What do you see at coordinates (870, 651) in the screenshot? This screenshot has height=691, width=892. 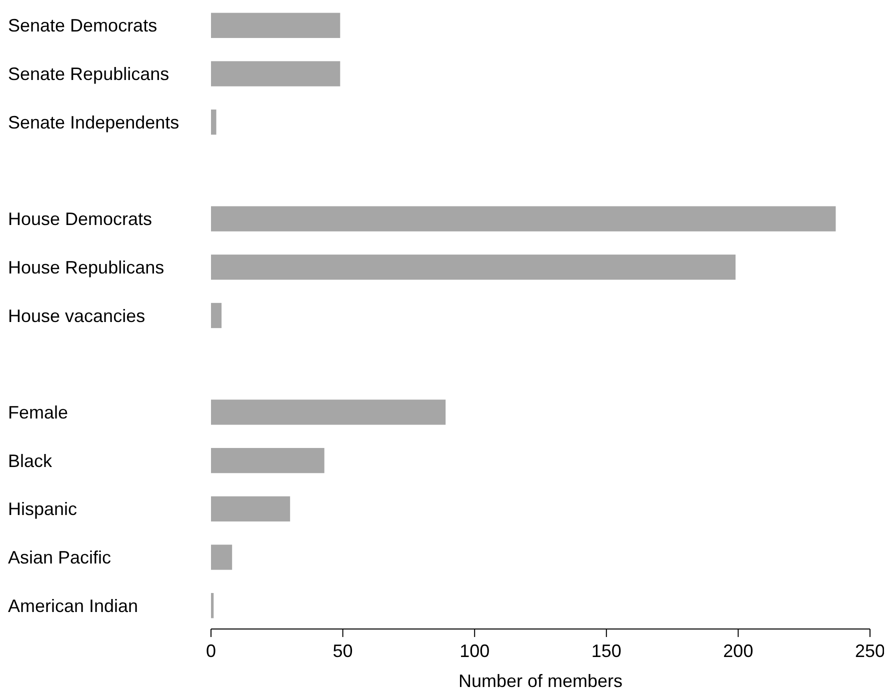 I see `x-tick-label: 250` at bounding box center [870, 651].